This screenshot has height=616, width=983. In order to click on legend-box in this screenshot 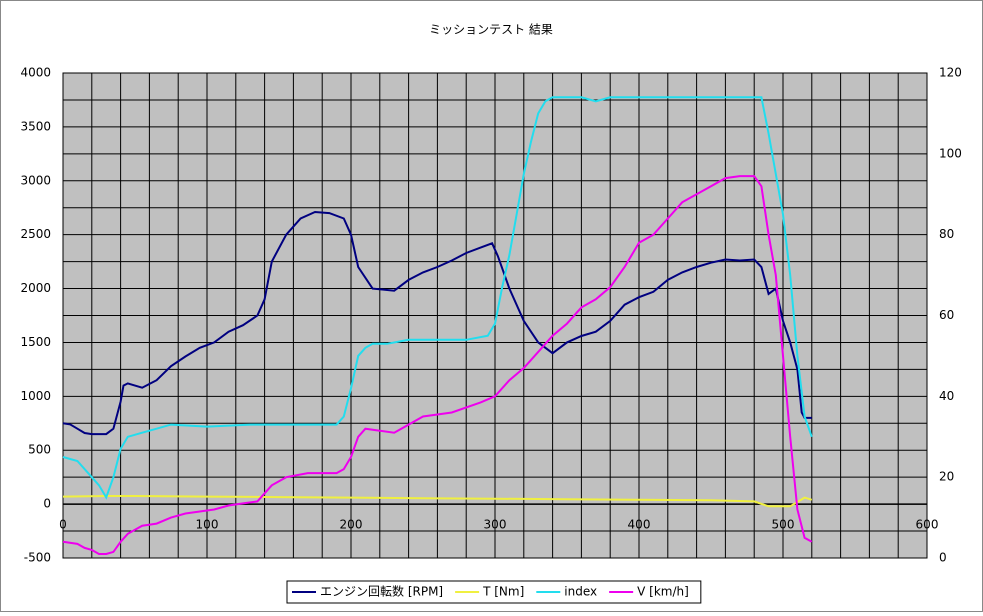, I will do `click(494, 592)`.